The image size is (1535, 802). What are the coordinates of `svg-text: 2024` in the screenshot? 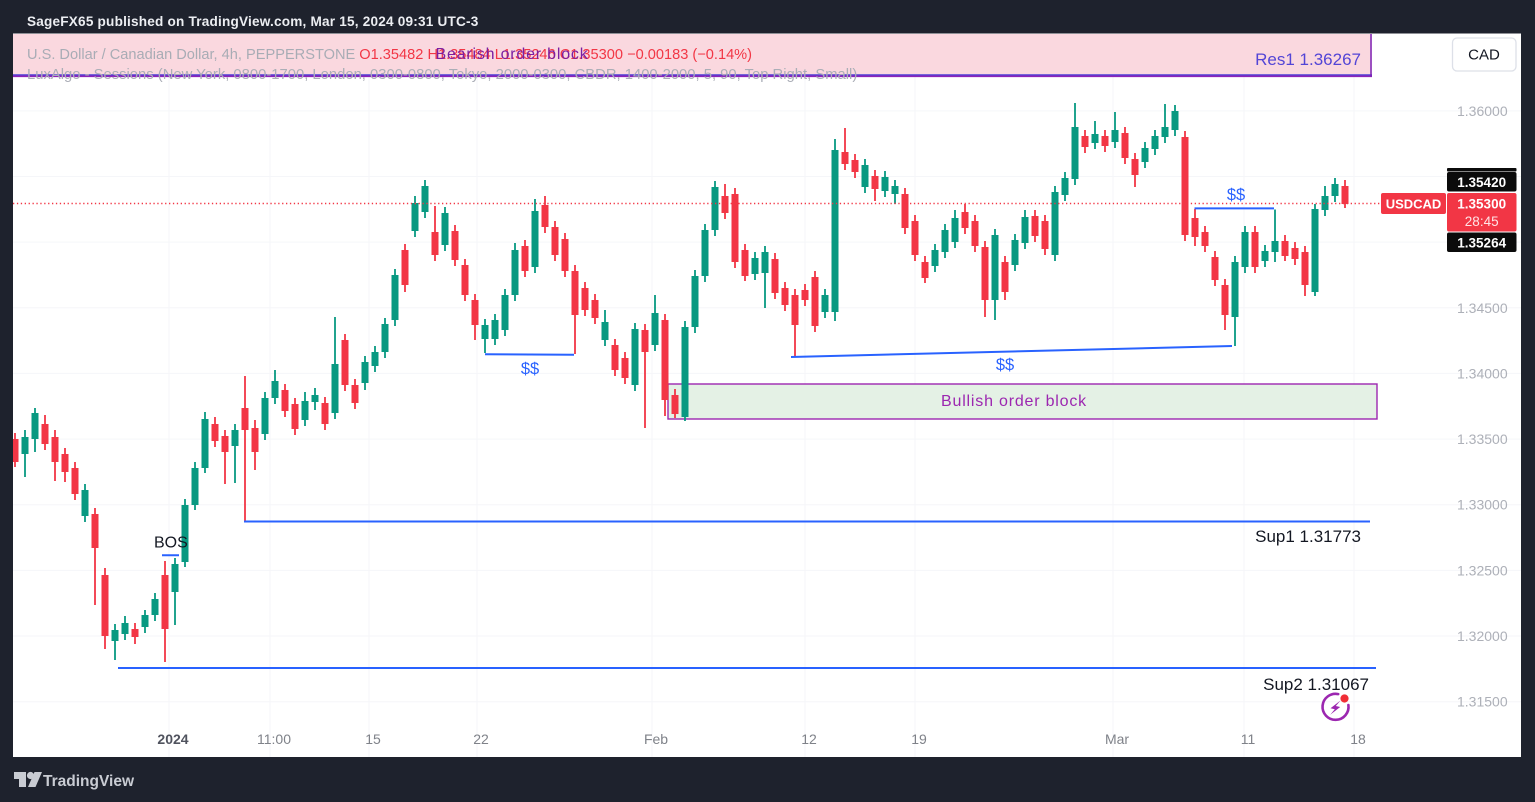 It's located at (172, 739).